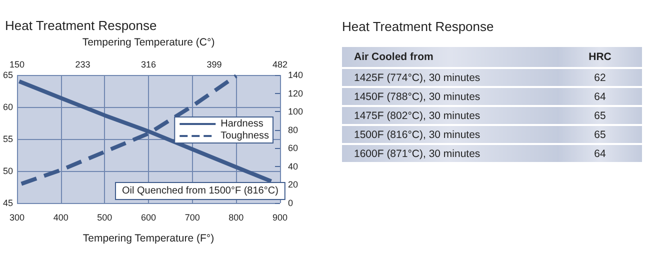 The height and width of the screenshot is (260, 652). What do you see at coordinates (450, 153) in the screenshot?
I see `category-label: 1600F (871°C), 30 minutes` at bounding box center [450, 153].